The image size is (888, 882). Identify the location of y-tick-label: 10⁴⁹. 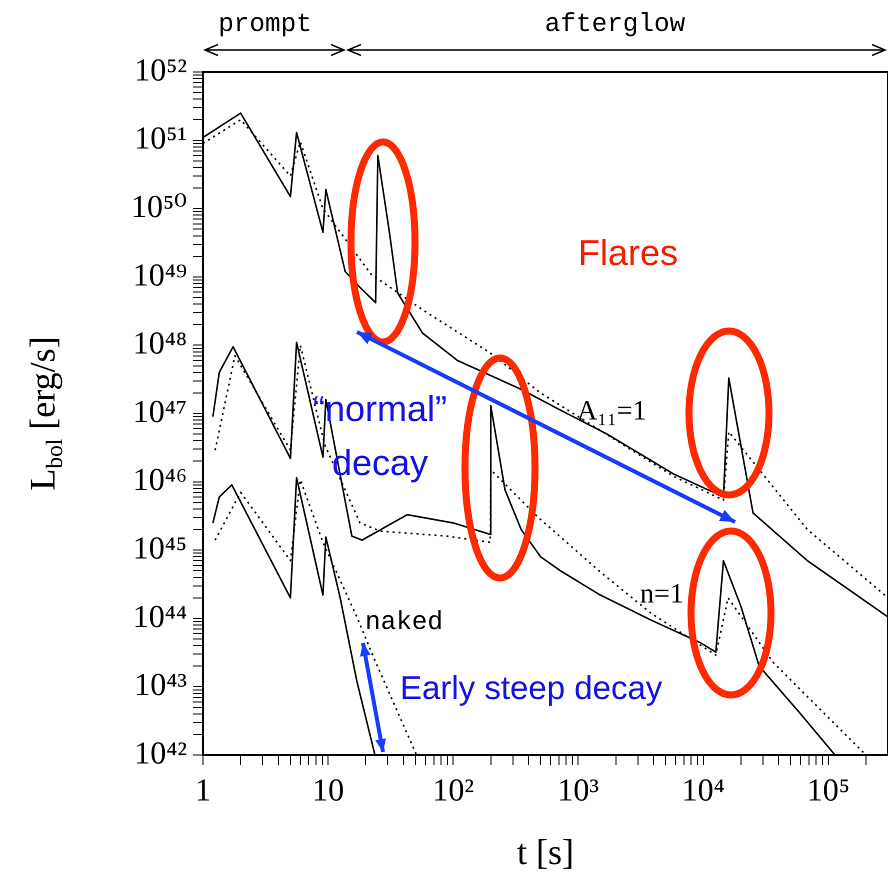
(159, 274).